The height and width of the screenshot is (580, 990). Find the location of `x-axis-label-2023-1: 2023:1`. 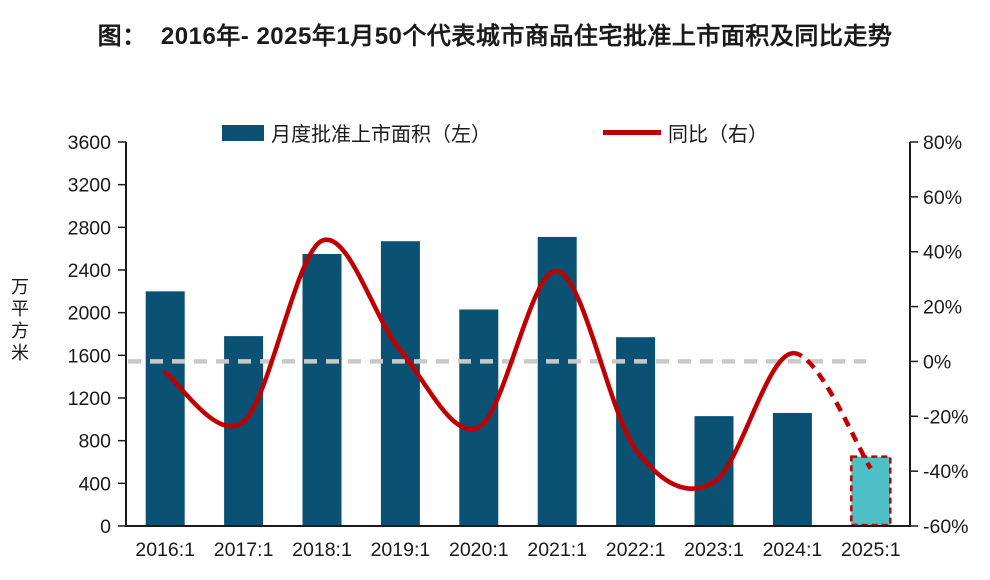

x-axis-label-2023-1: 2023:1 is located at coordinates (714, 550).